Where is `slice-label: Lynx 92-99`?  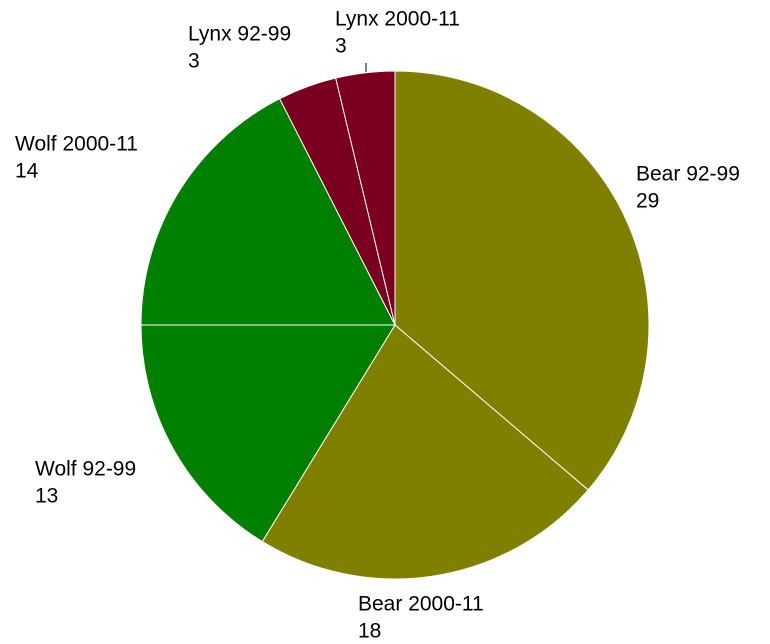 slice-label: Lynx 92-99 is located at coordinates (239, 34).